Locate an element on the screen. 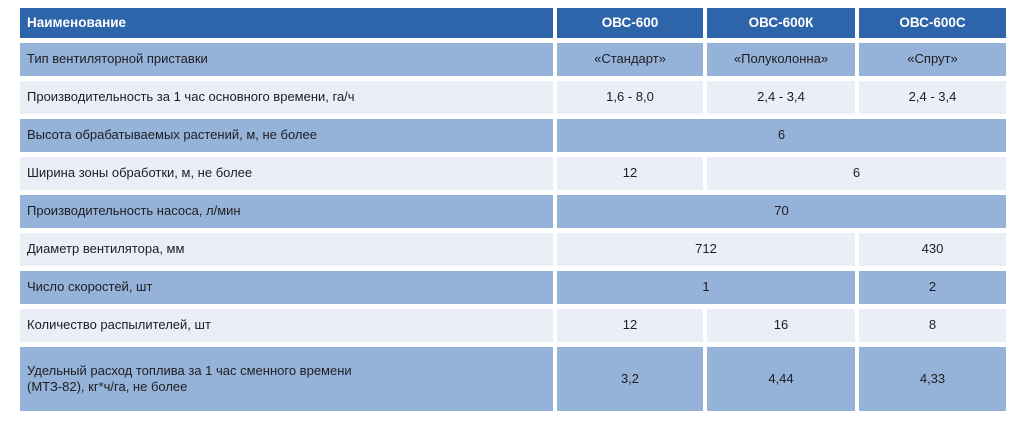  column-header: ОВС-600 is located at coordinates (630, 23).